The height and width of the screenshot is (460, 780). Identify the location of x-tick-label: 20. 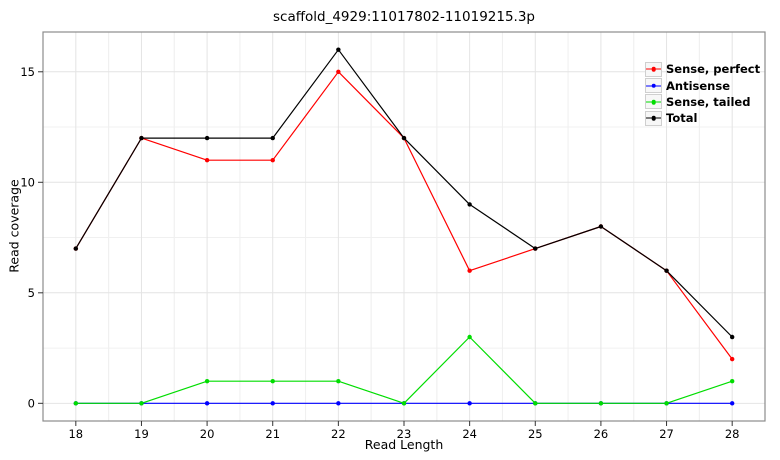
(207, 434).